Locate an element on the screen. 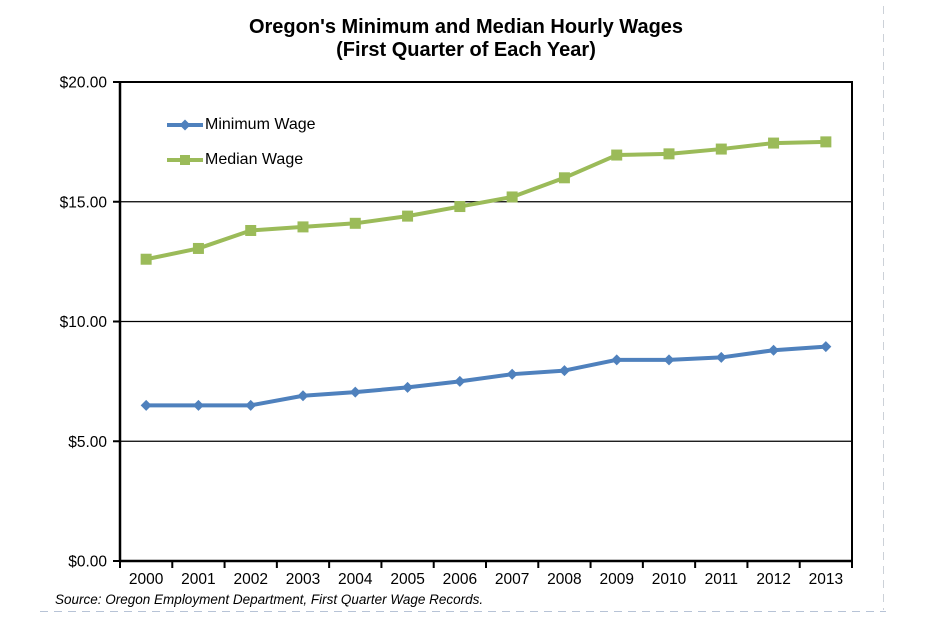  chart-title-line2: (First Quarter of Each Year) is located at coordinates (466, 50).